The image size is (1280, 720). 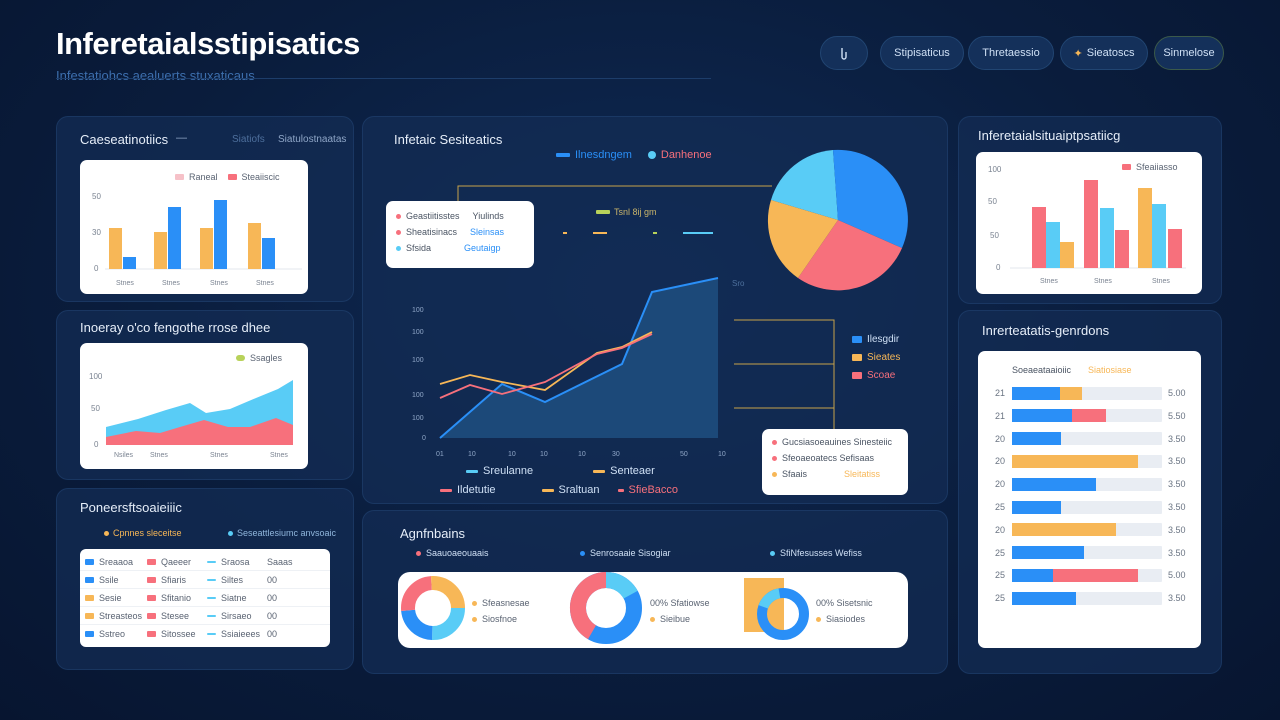 What do you see at coordinates (499, 471) in the screenshot?
I see `legend-item: Sreulanne` at bounding box center [499, 471].